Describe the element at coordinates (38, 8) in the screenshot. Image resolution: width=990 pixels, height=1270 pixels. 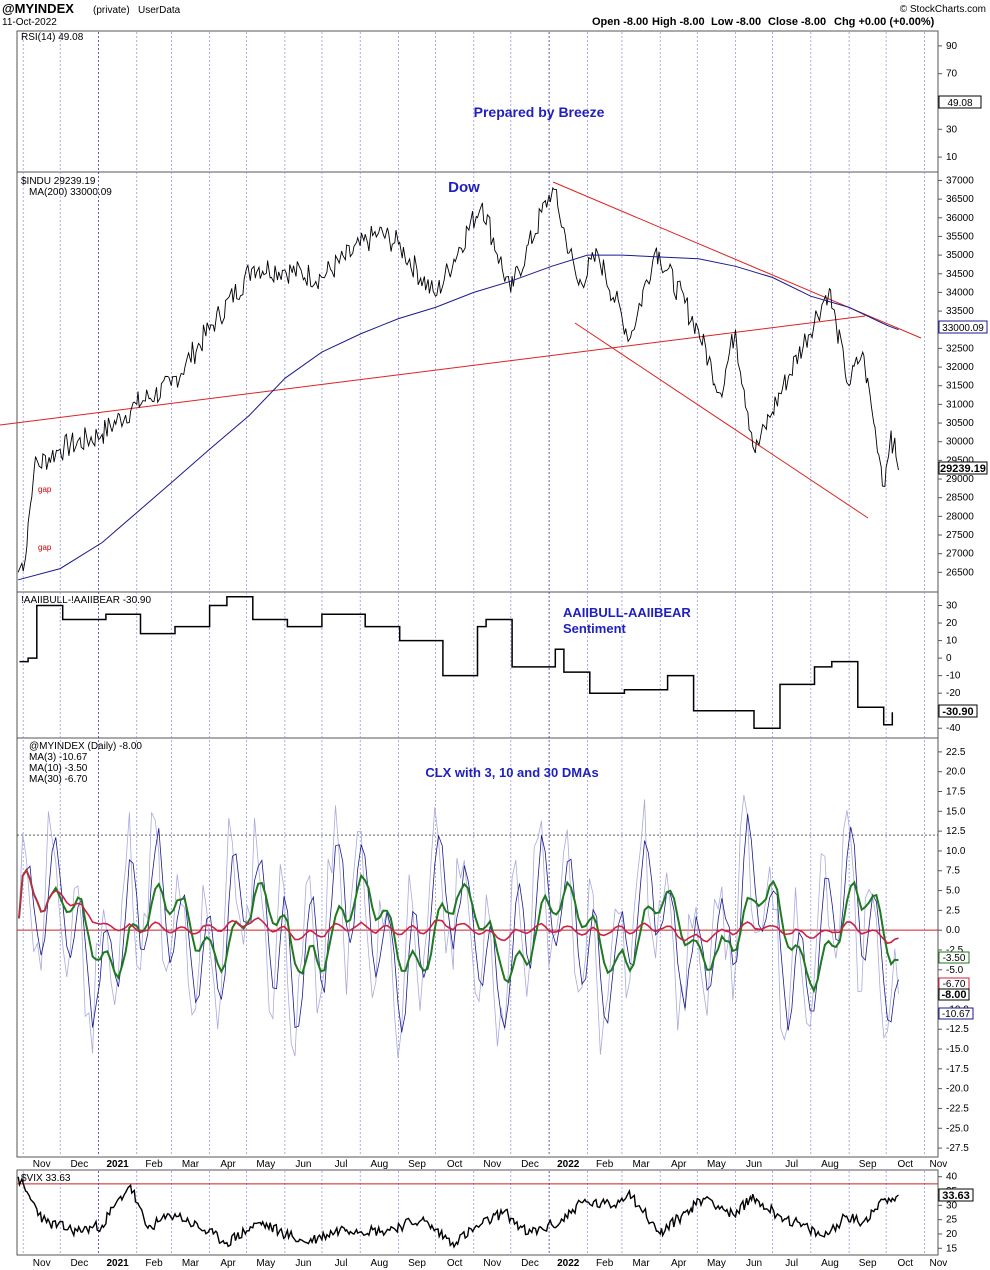
I see `chart-symbol: @MYINDEX` at that location.